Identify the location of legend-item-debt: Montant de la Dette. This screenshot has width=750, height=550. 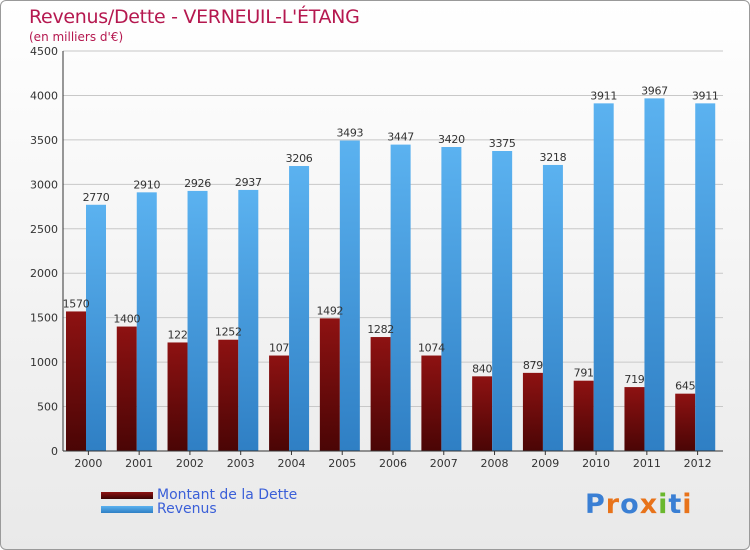
(199, 495).